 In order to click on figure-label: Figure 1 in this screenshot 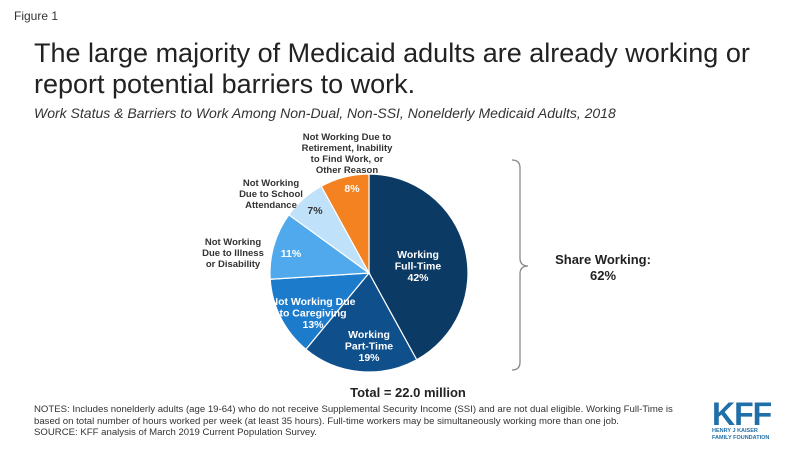, I will do `click(36, 16)`.